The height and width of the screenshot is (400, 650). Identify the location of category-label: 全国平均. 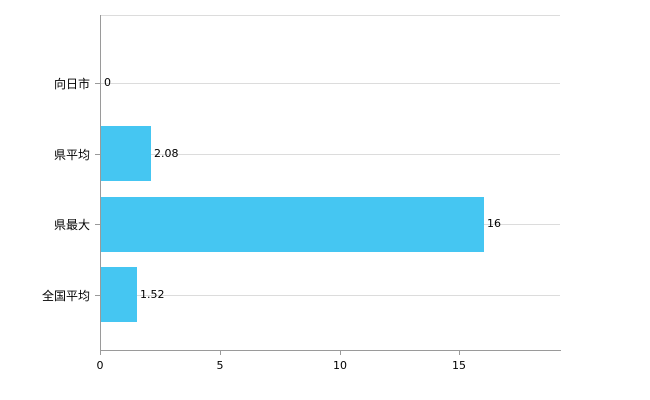
(65, 296).